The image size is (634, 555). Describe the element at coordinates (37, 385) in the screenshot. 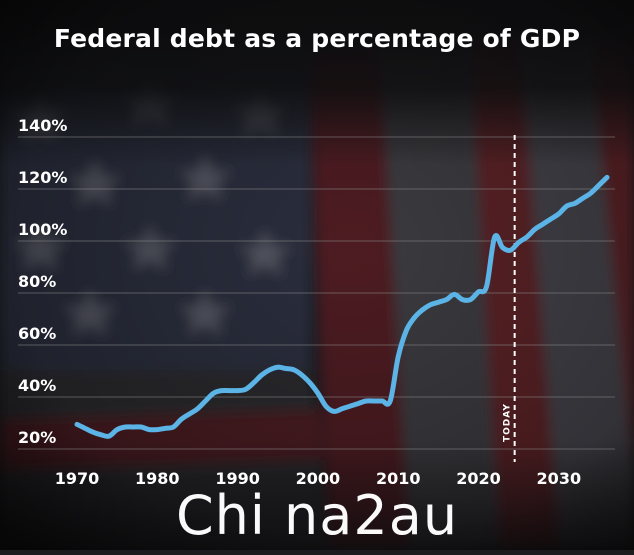

I see `y-tick-label: 40%` at that location.